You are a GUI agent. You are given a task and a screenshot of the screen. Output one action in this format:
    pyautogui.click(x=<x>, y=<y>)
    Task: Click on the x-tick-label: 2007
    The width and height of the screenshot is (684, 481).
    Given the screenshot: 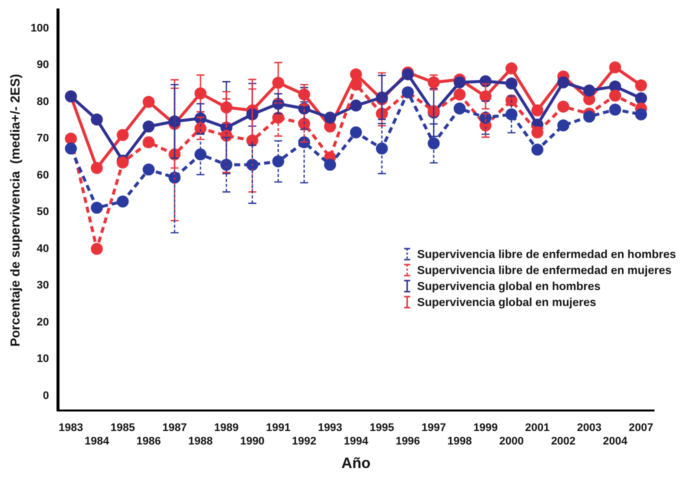 What is the action you would take?
    pyautogui.click(x=641, y=428)
    